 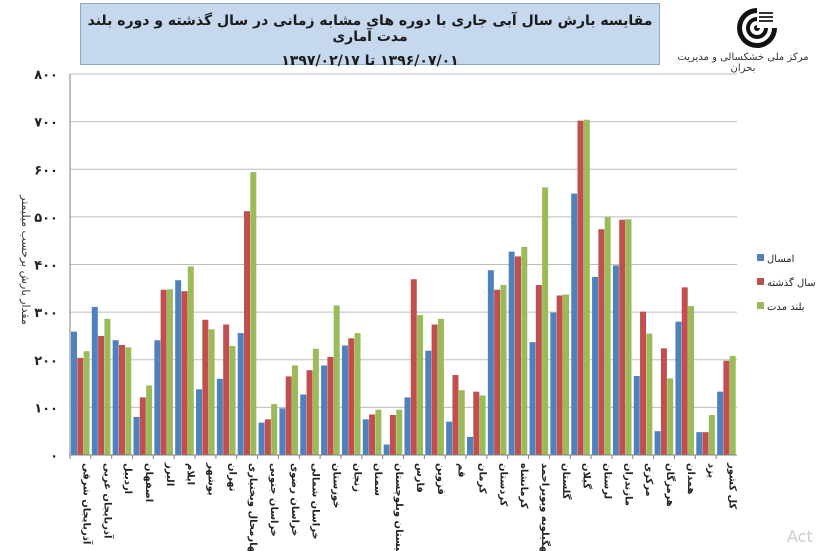 I want to click on y-tick-label: ۰, so click(x=54, y=456).